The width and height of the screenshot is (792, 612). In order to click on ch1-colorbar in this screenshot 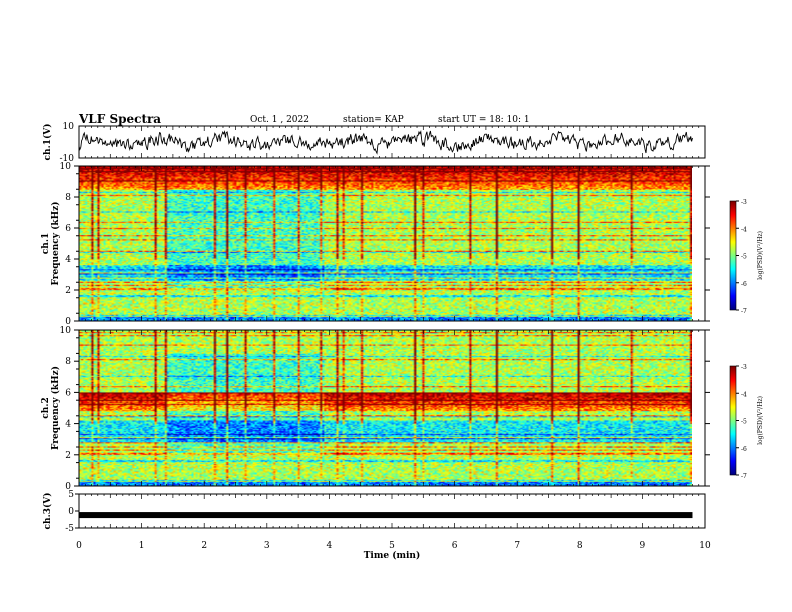, I will do `click(733, 255)`.